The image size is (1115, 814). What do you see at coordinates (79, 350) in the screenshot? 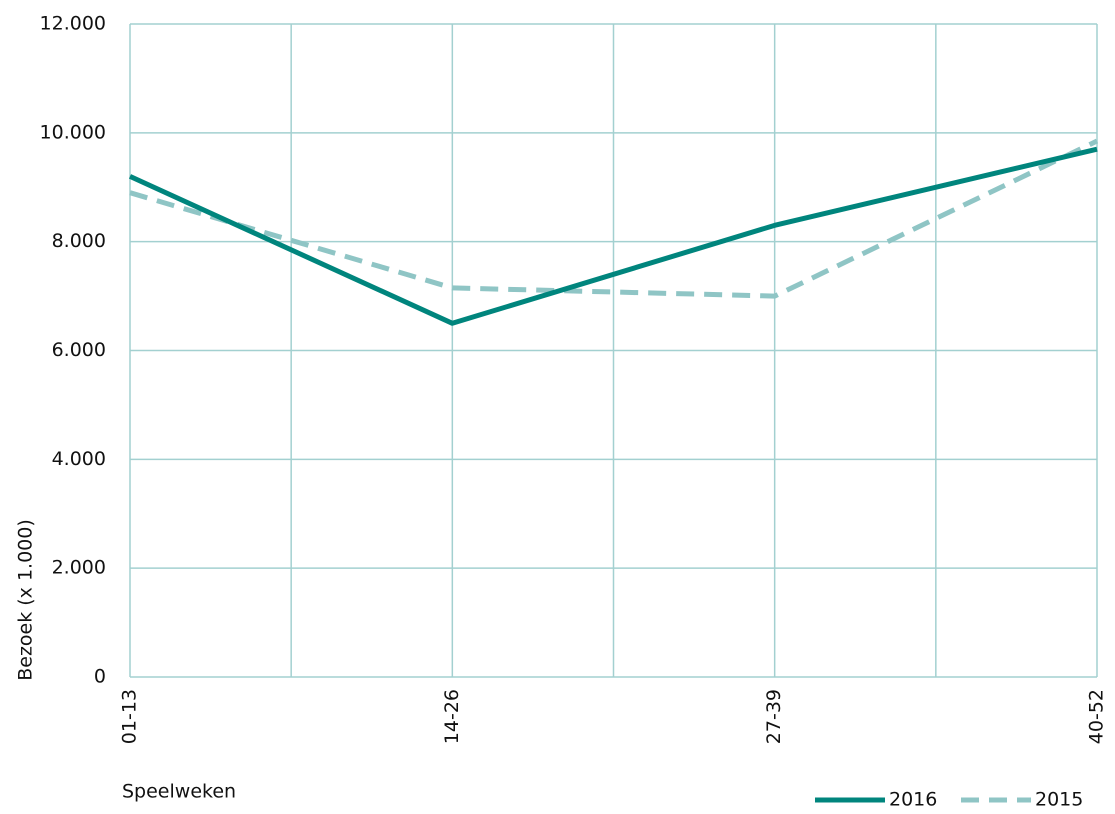
I see `y-tick-label: 6.000` at bounding box center [79, 350].